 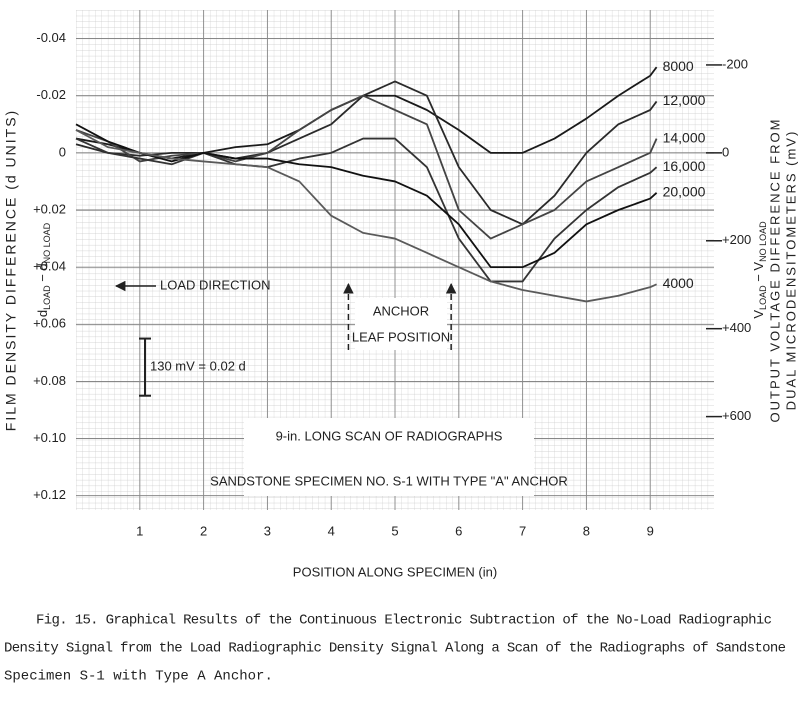 I want to click on annotation: 9-in. LONG SCAN OF RADIOGRAPHS, so click(x=389, y=435).